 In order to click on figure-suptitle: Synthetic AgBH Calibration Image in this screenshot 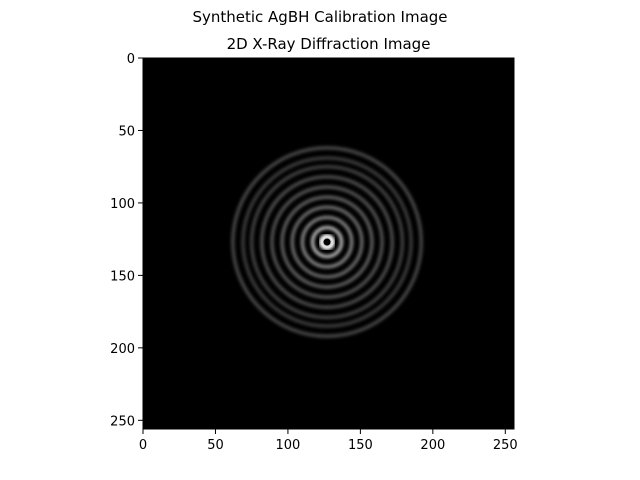, I will do `click(320, 17)`.